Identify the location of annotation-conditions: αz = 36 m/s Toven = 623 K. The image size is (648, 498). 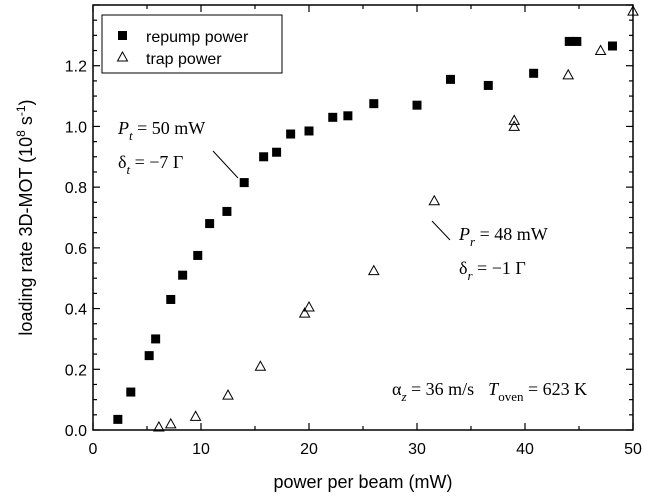
(489, 391).